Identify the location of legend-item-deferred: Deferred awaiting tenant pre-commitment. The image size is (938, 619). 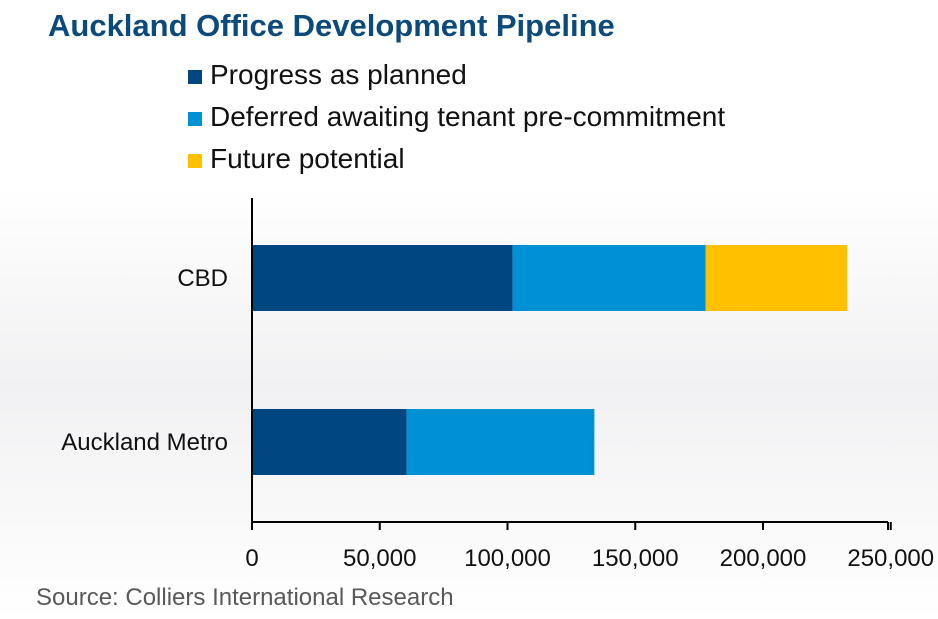
(456, 117).